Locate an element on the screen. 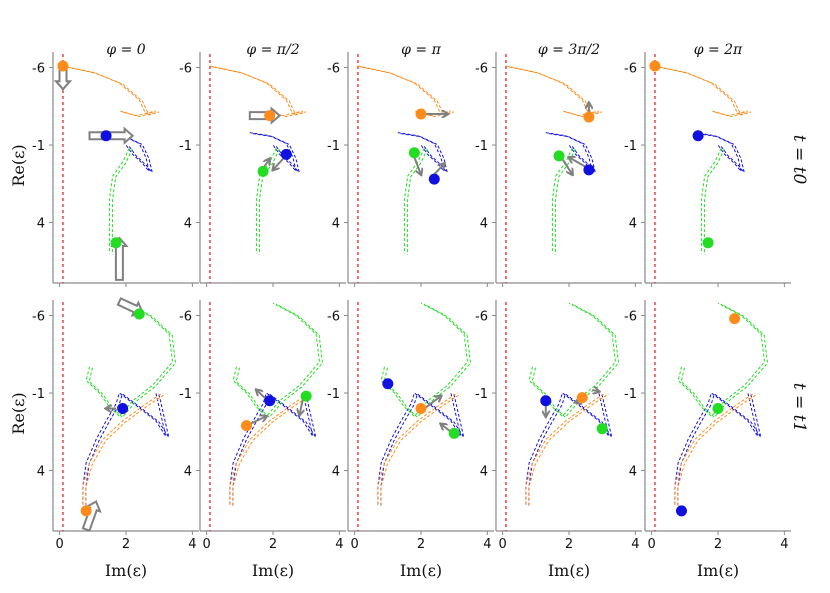  panel-r1-c0: -6 -1 4 0 2 4 Im(ε) is located at coordinates (115, 438).